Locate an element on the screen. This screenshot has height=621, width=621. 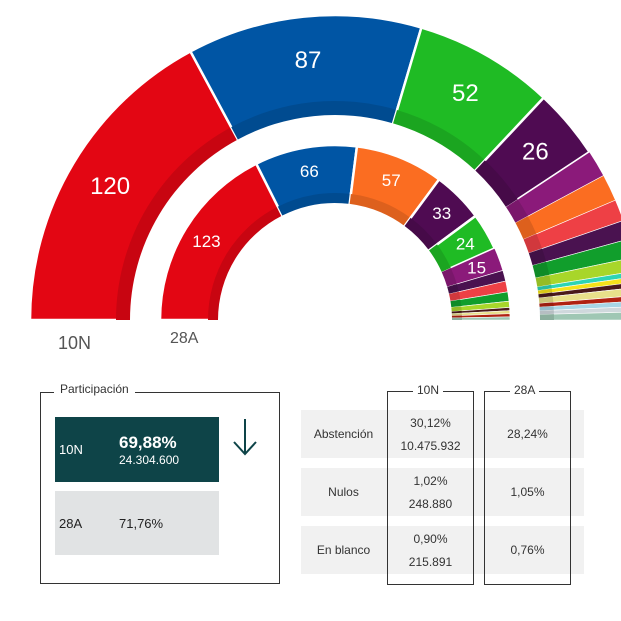
participation-28a-tile: 28A 71,76% is located at coordinates (137, 523).